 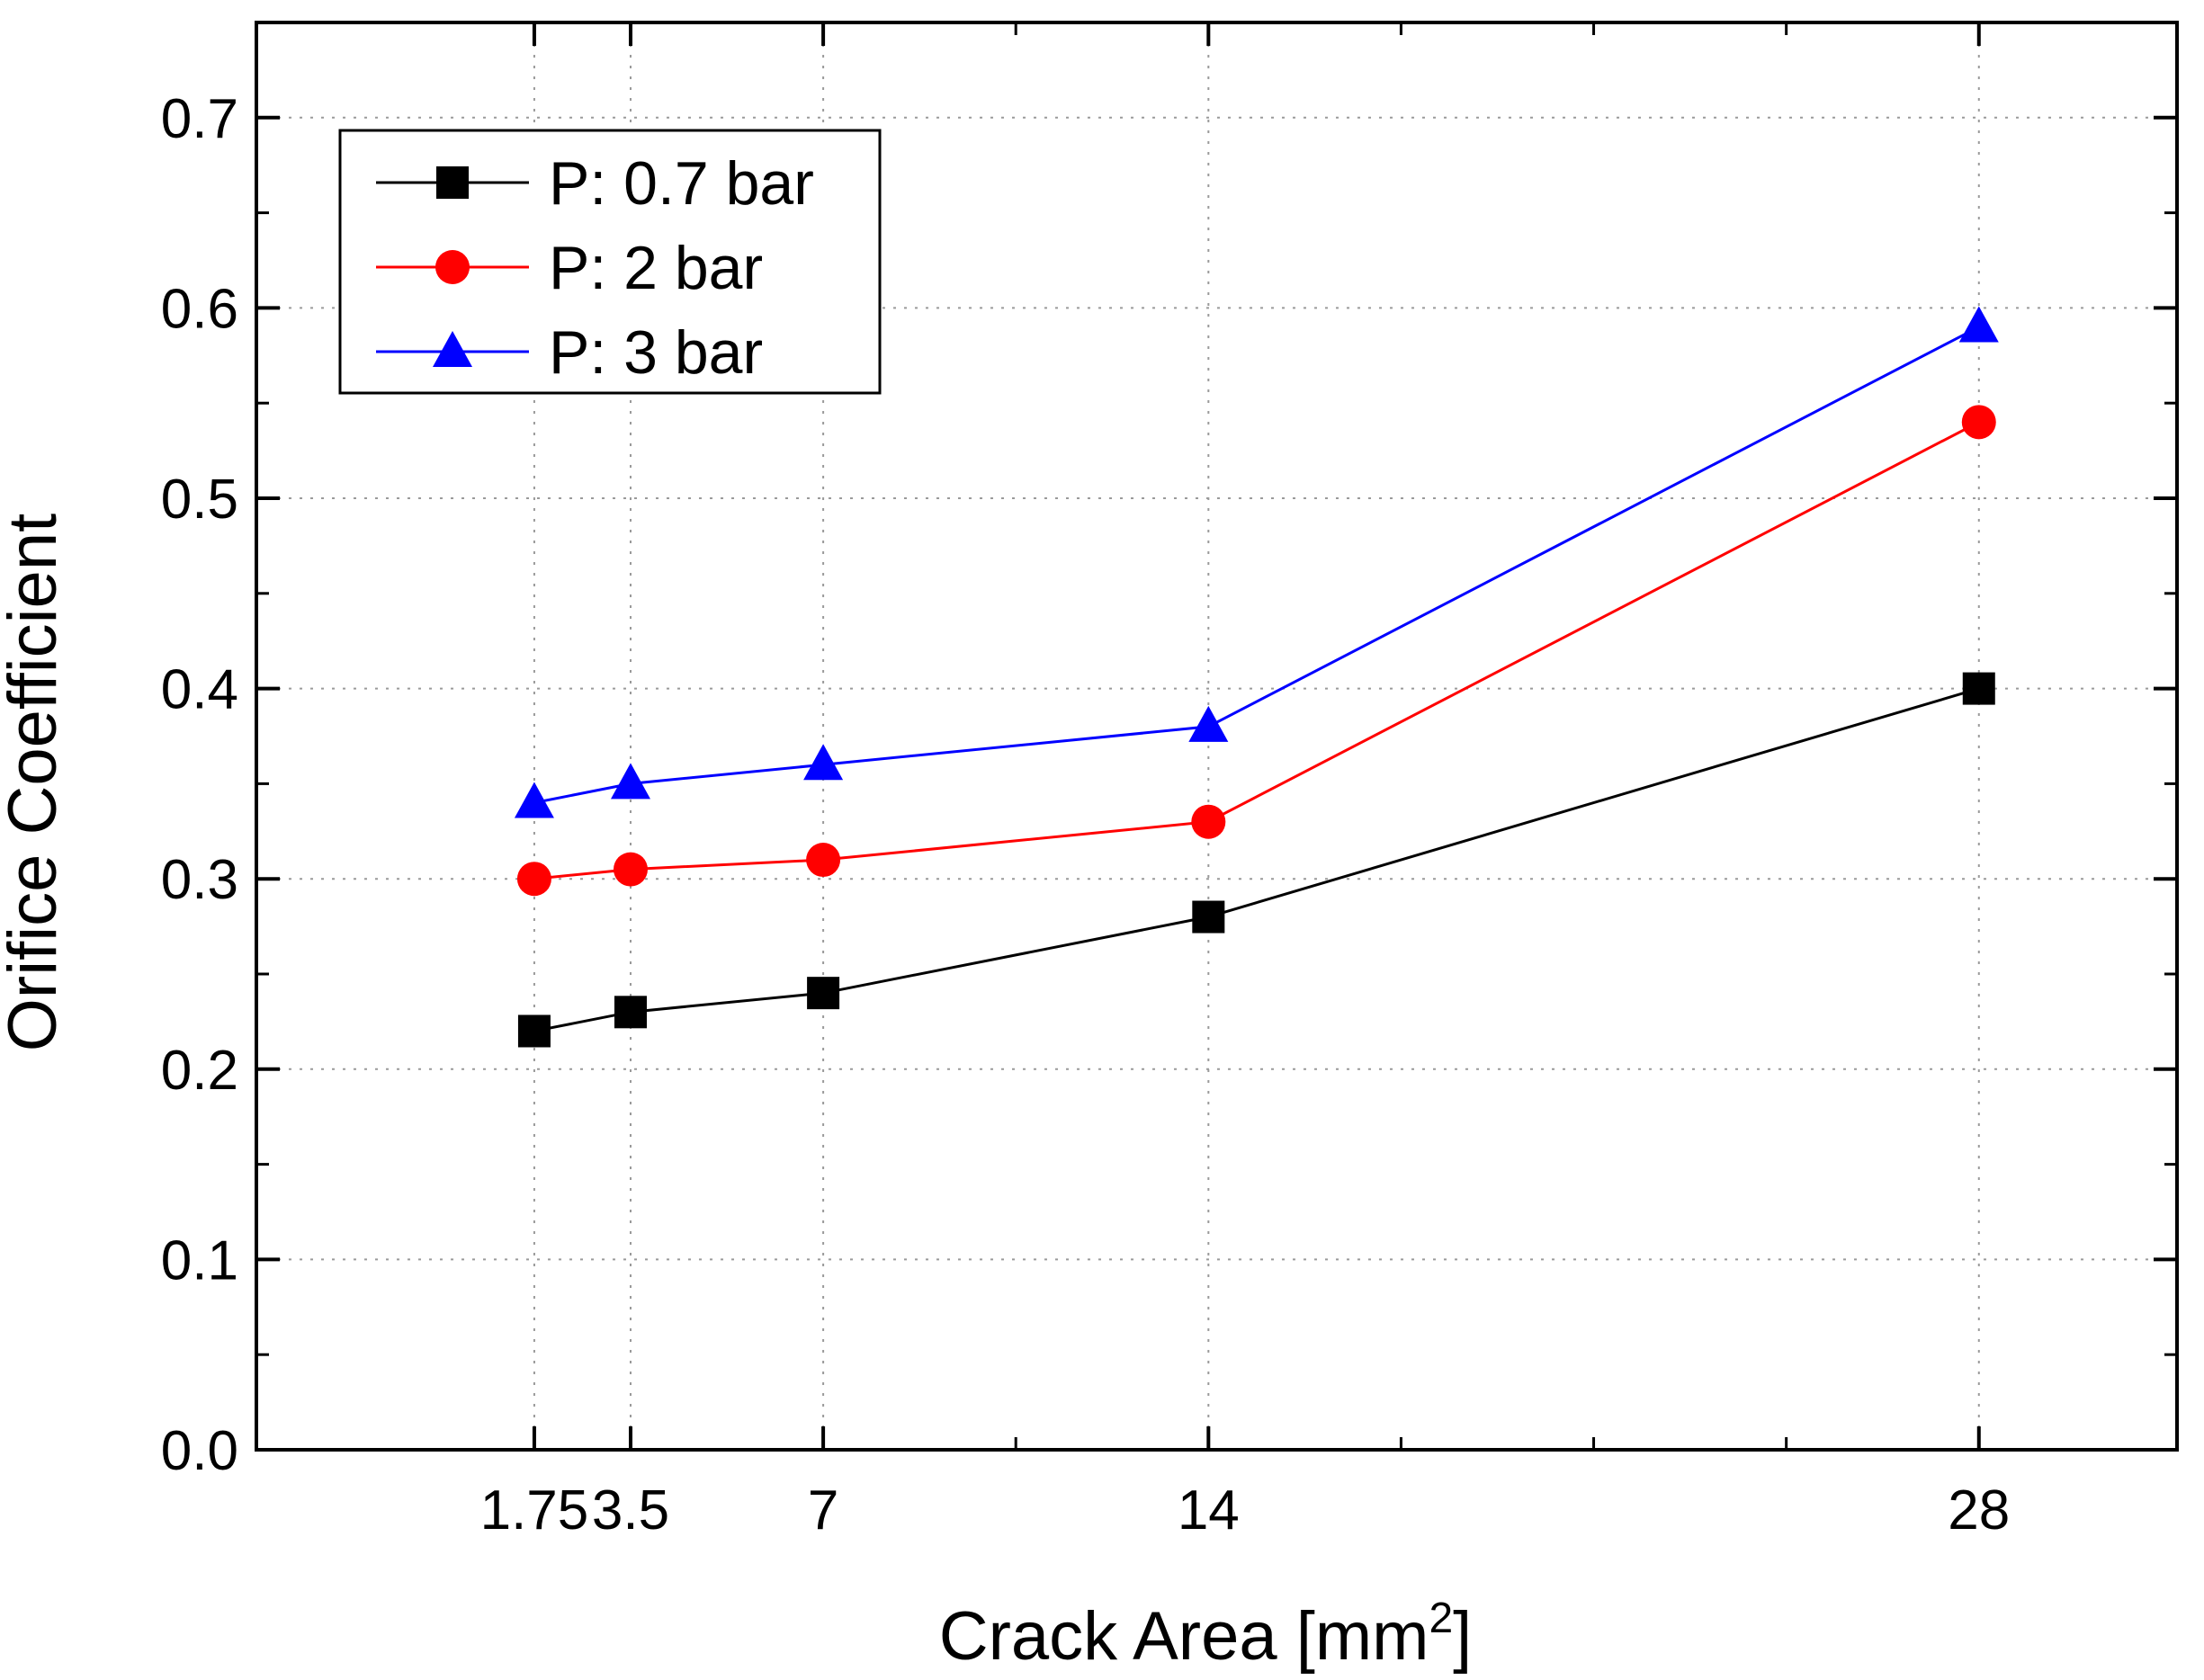 What do you see at coordinates (1184, 1637) in the screenshot?
I see `x-axis-title-main: Crack Area [mm` at bounding box center [1184, 1637].